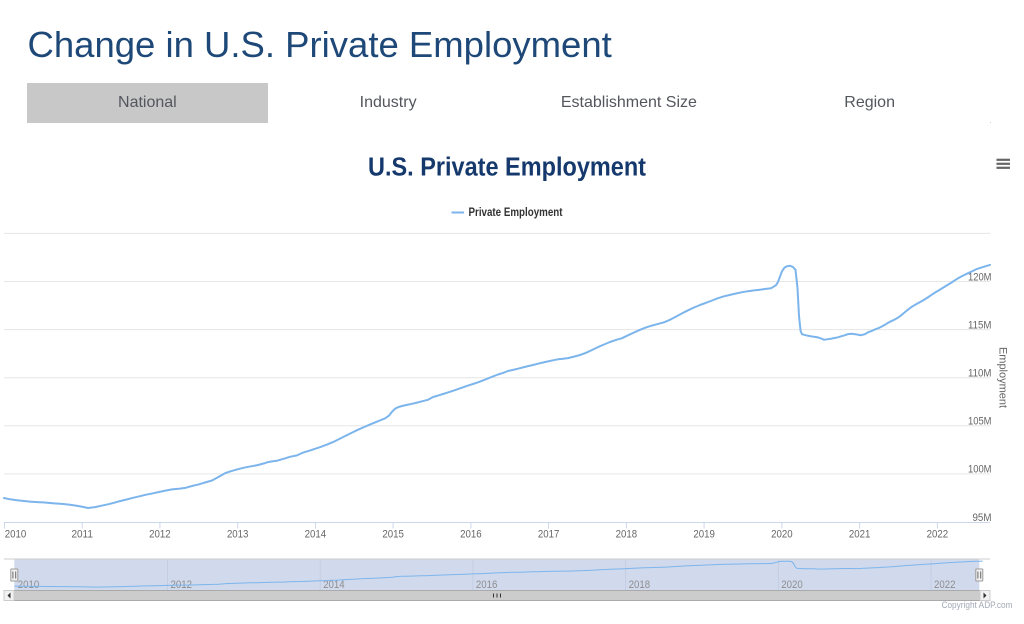  Describe the element at coordinates (507, 168) in the screenshot. I see `svg-text: U.S. Private Employment` at that location.